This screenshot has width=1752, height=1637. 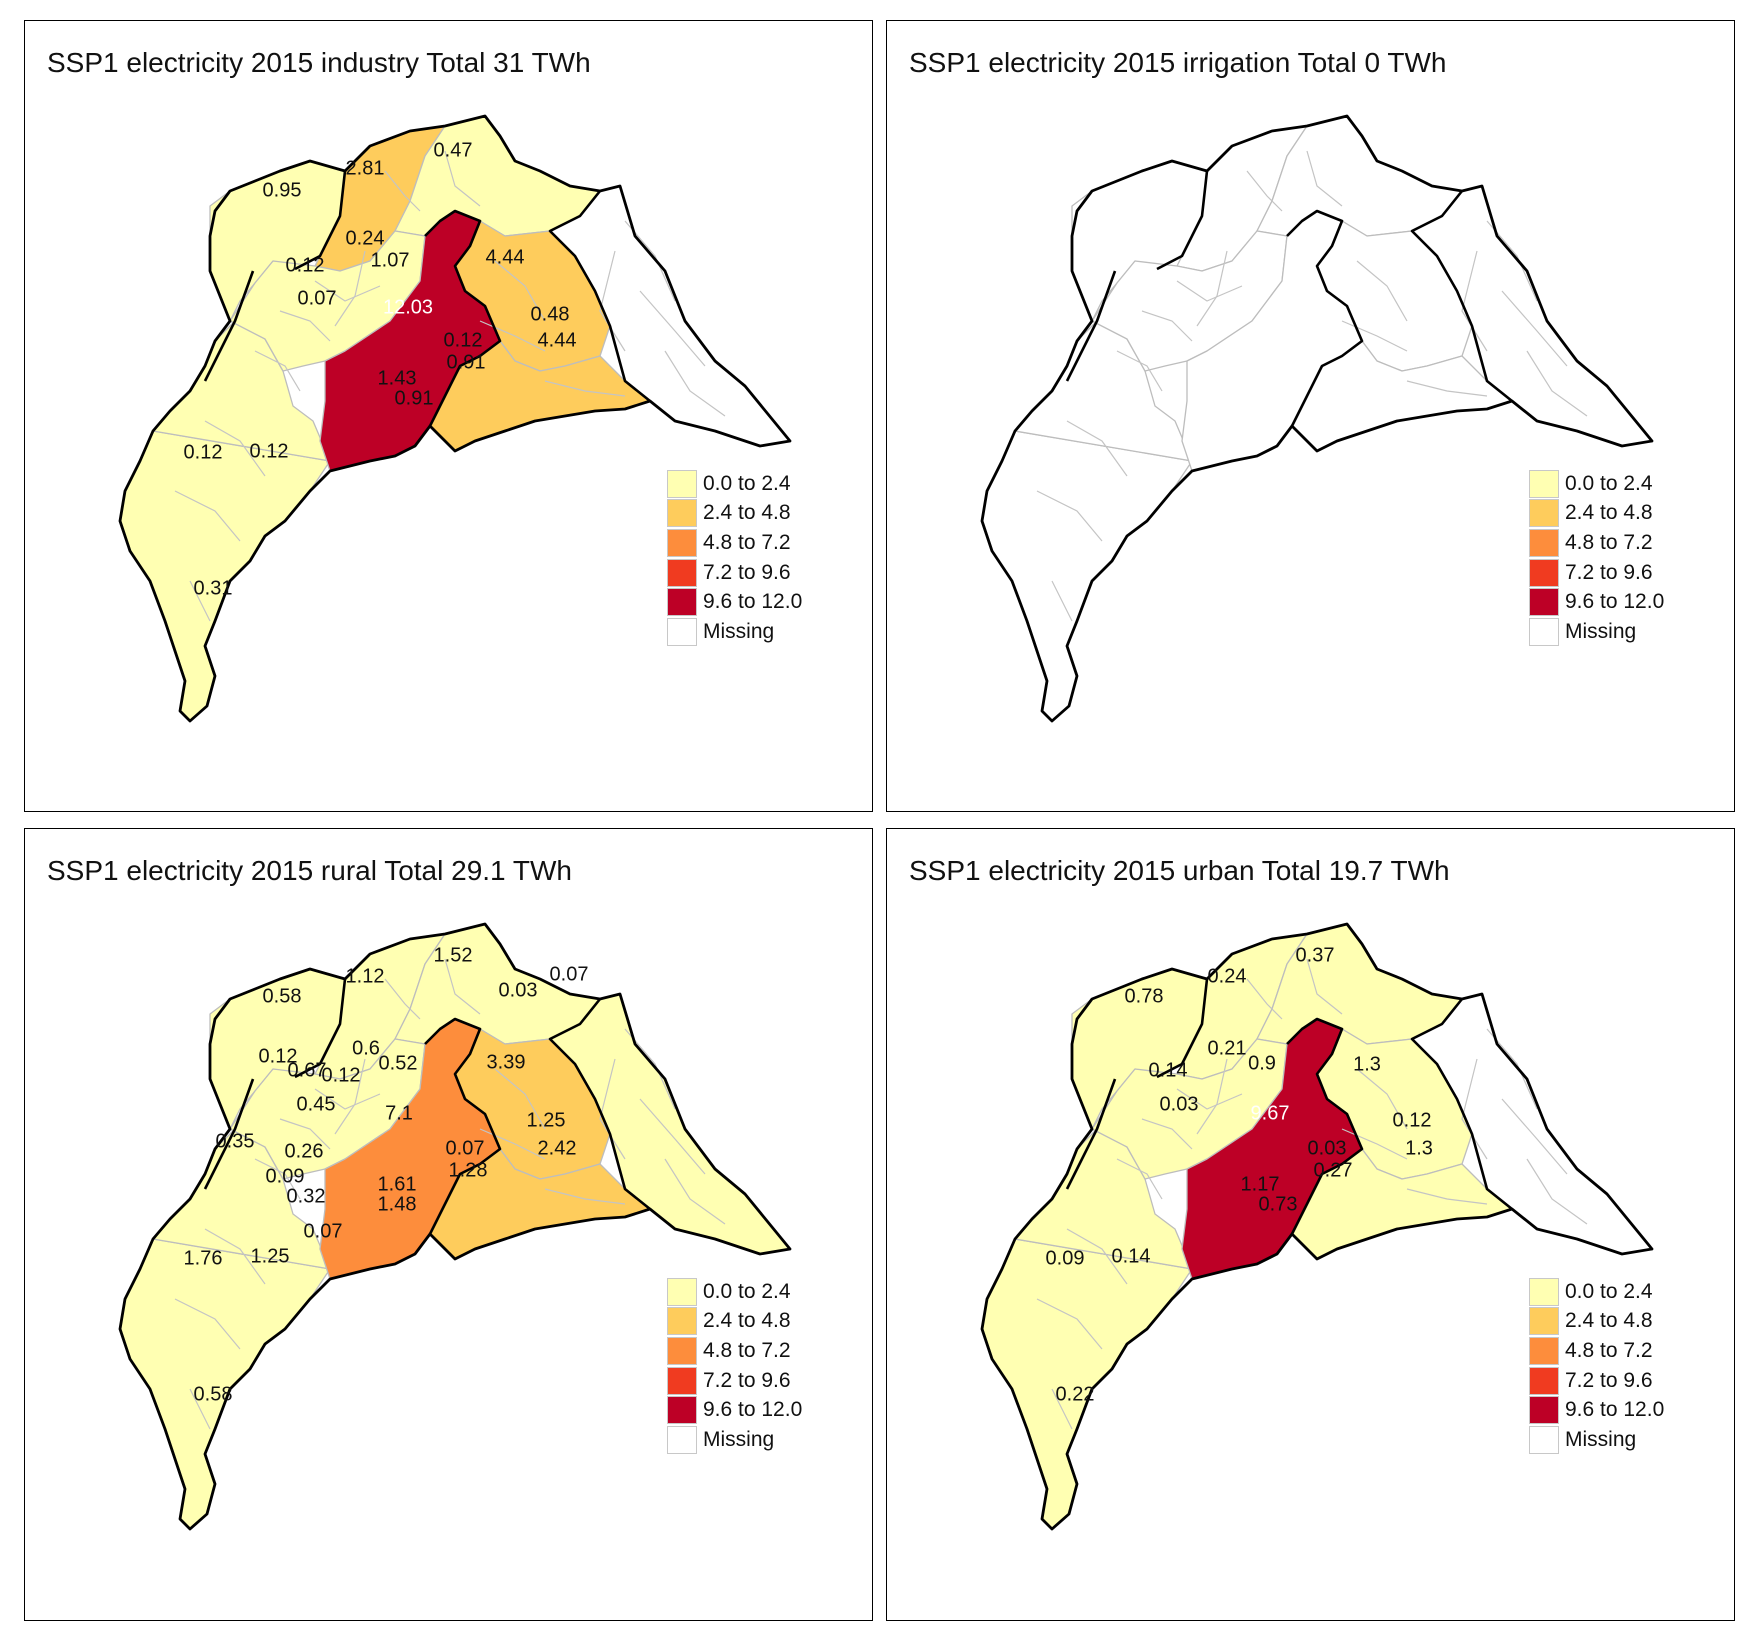 I want to click on region-value-label: 9.67, so click(x=1270, y=1113).